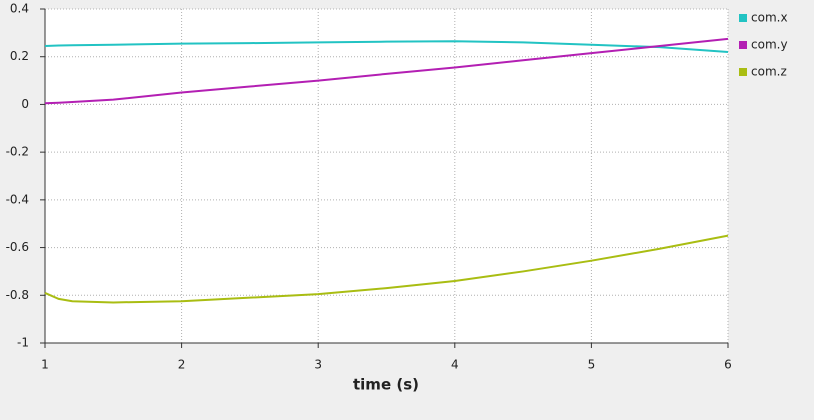  I want to click on y-tick-label: 0, so click(25, 104).